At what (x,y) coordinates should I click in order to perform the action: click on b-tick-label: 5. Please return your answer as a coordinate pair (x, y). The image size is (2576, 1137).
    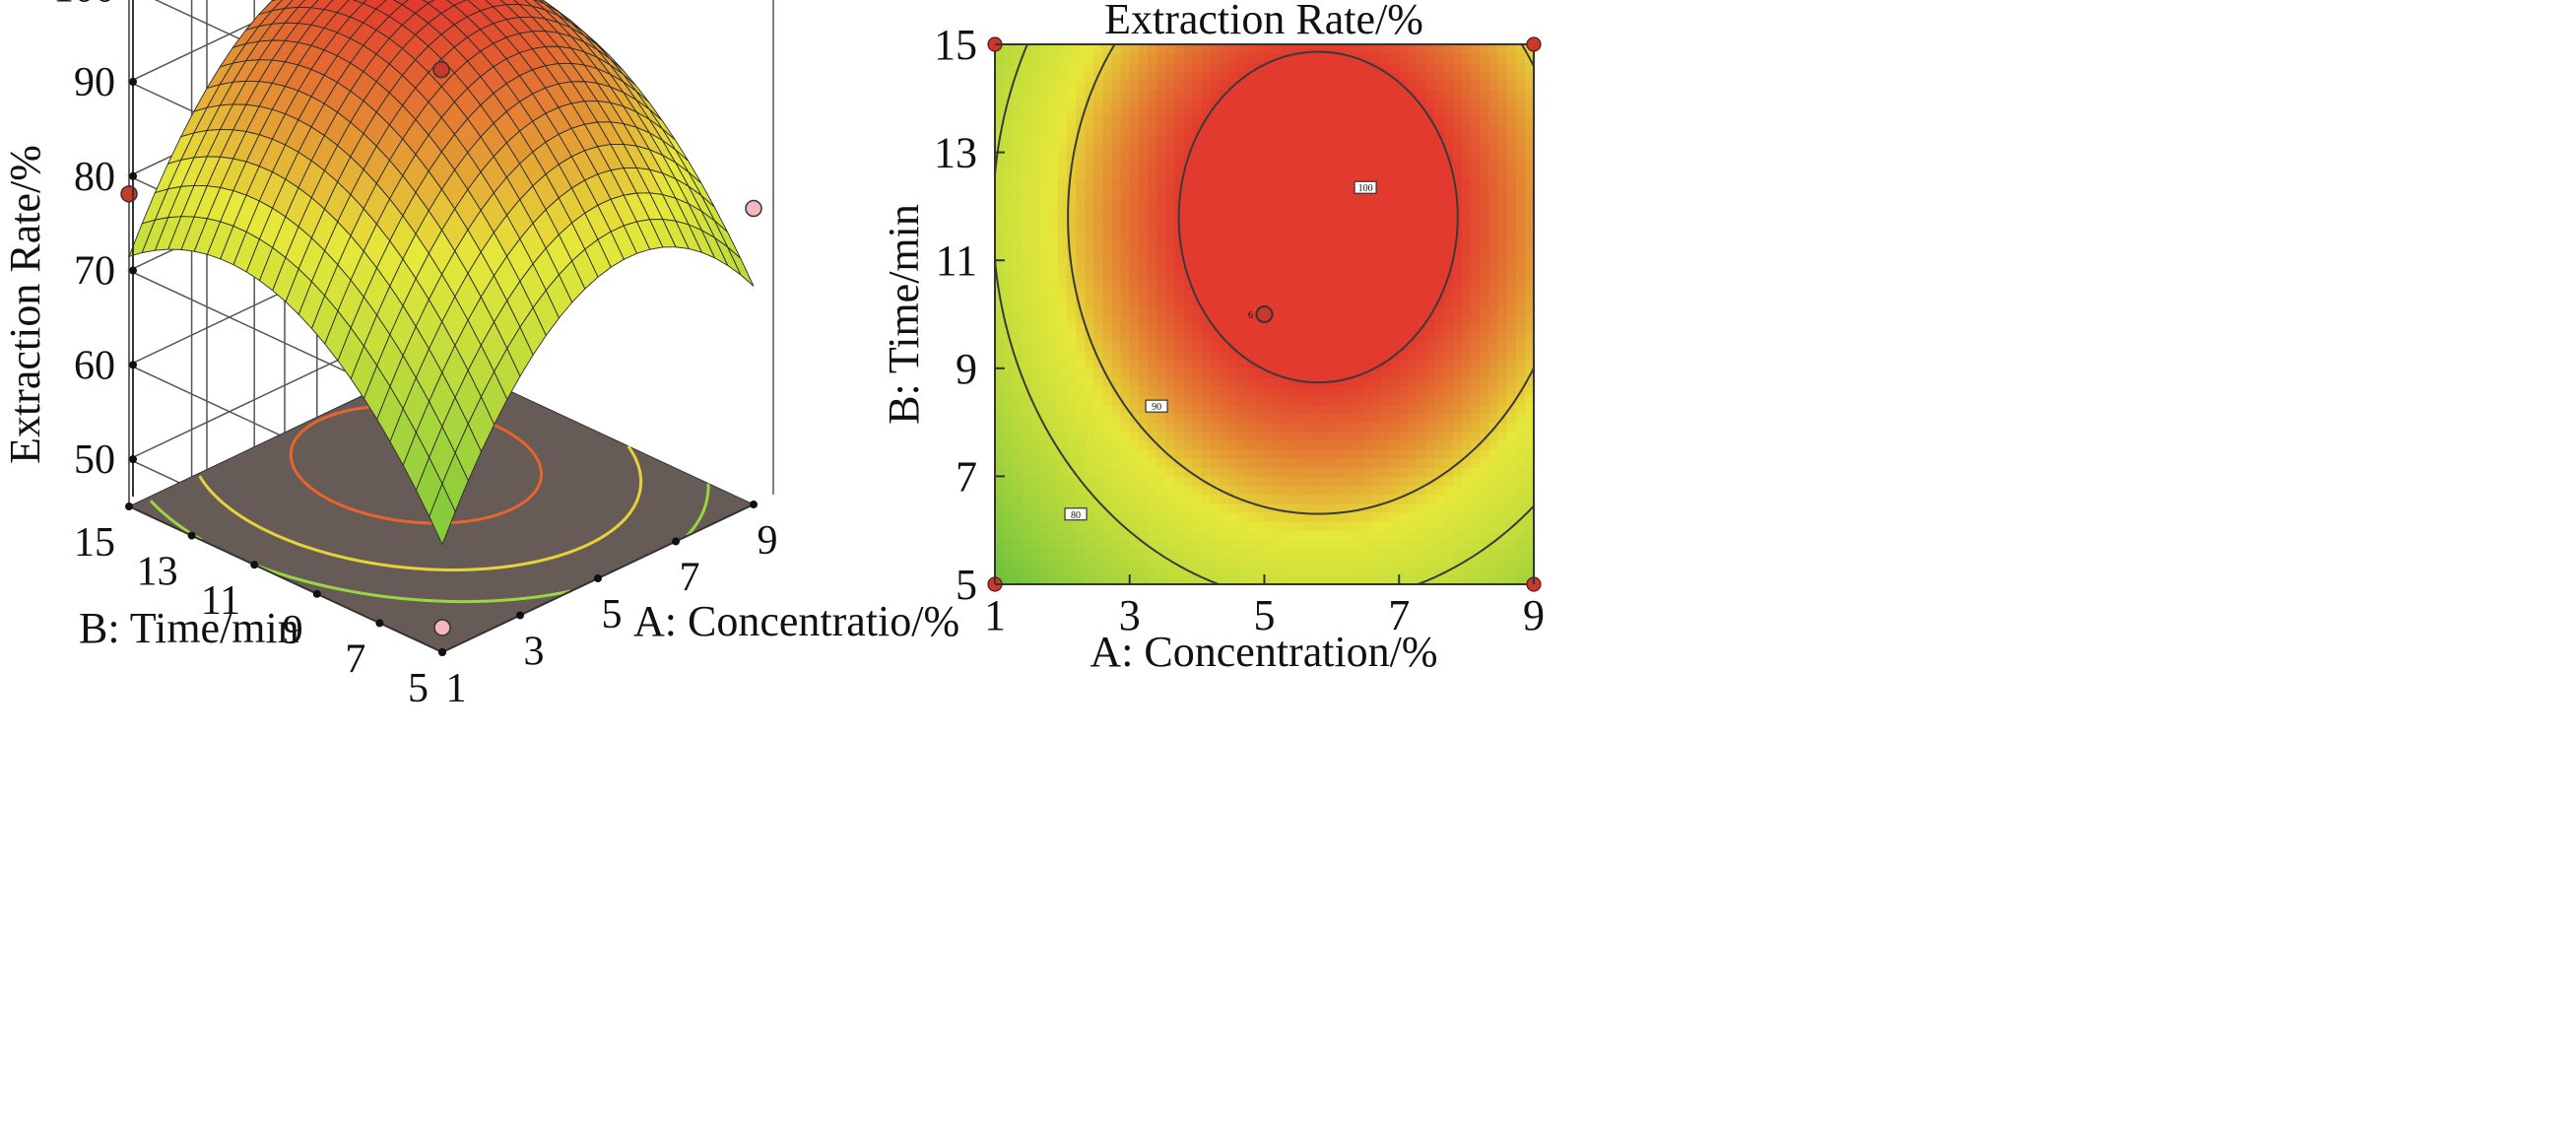
    Looking at the image, I should click on (419, 689).